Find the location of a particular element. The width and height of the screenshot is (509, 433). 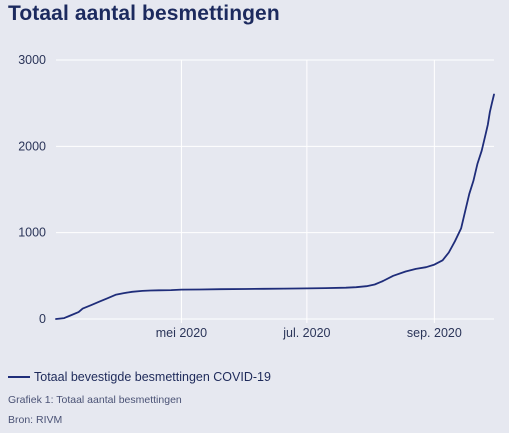

y-tick-label: 1000 is located at coordinates (32, 233).